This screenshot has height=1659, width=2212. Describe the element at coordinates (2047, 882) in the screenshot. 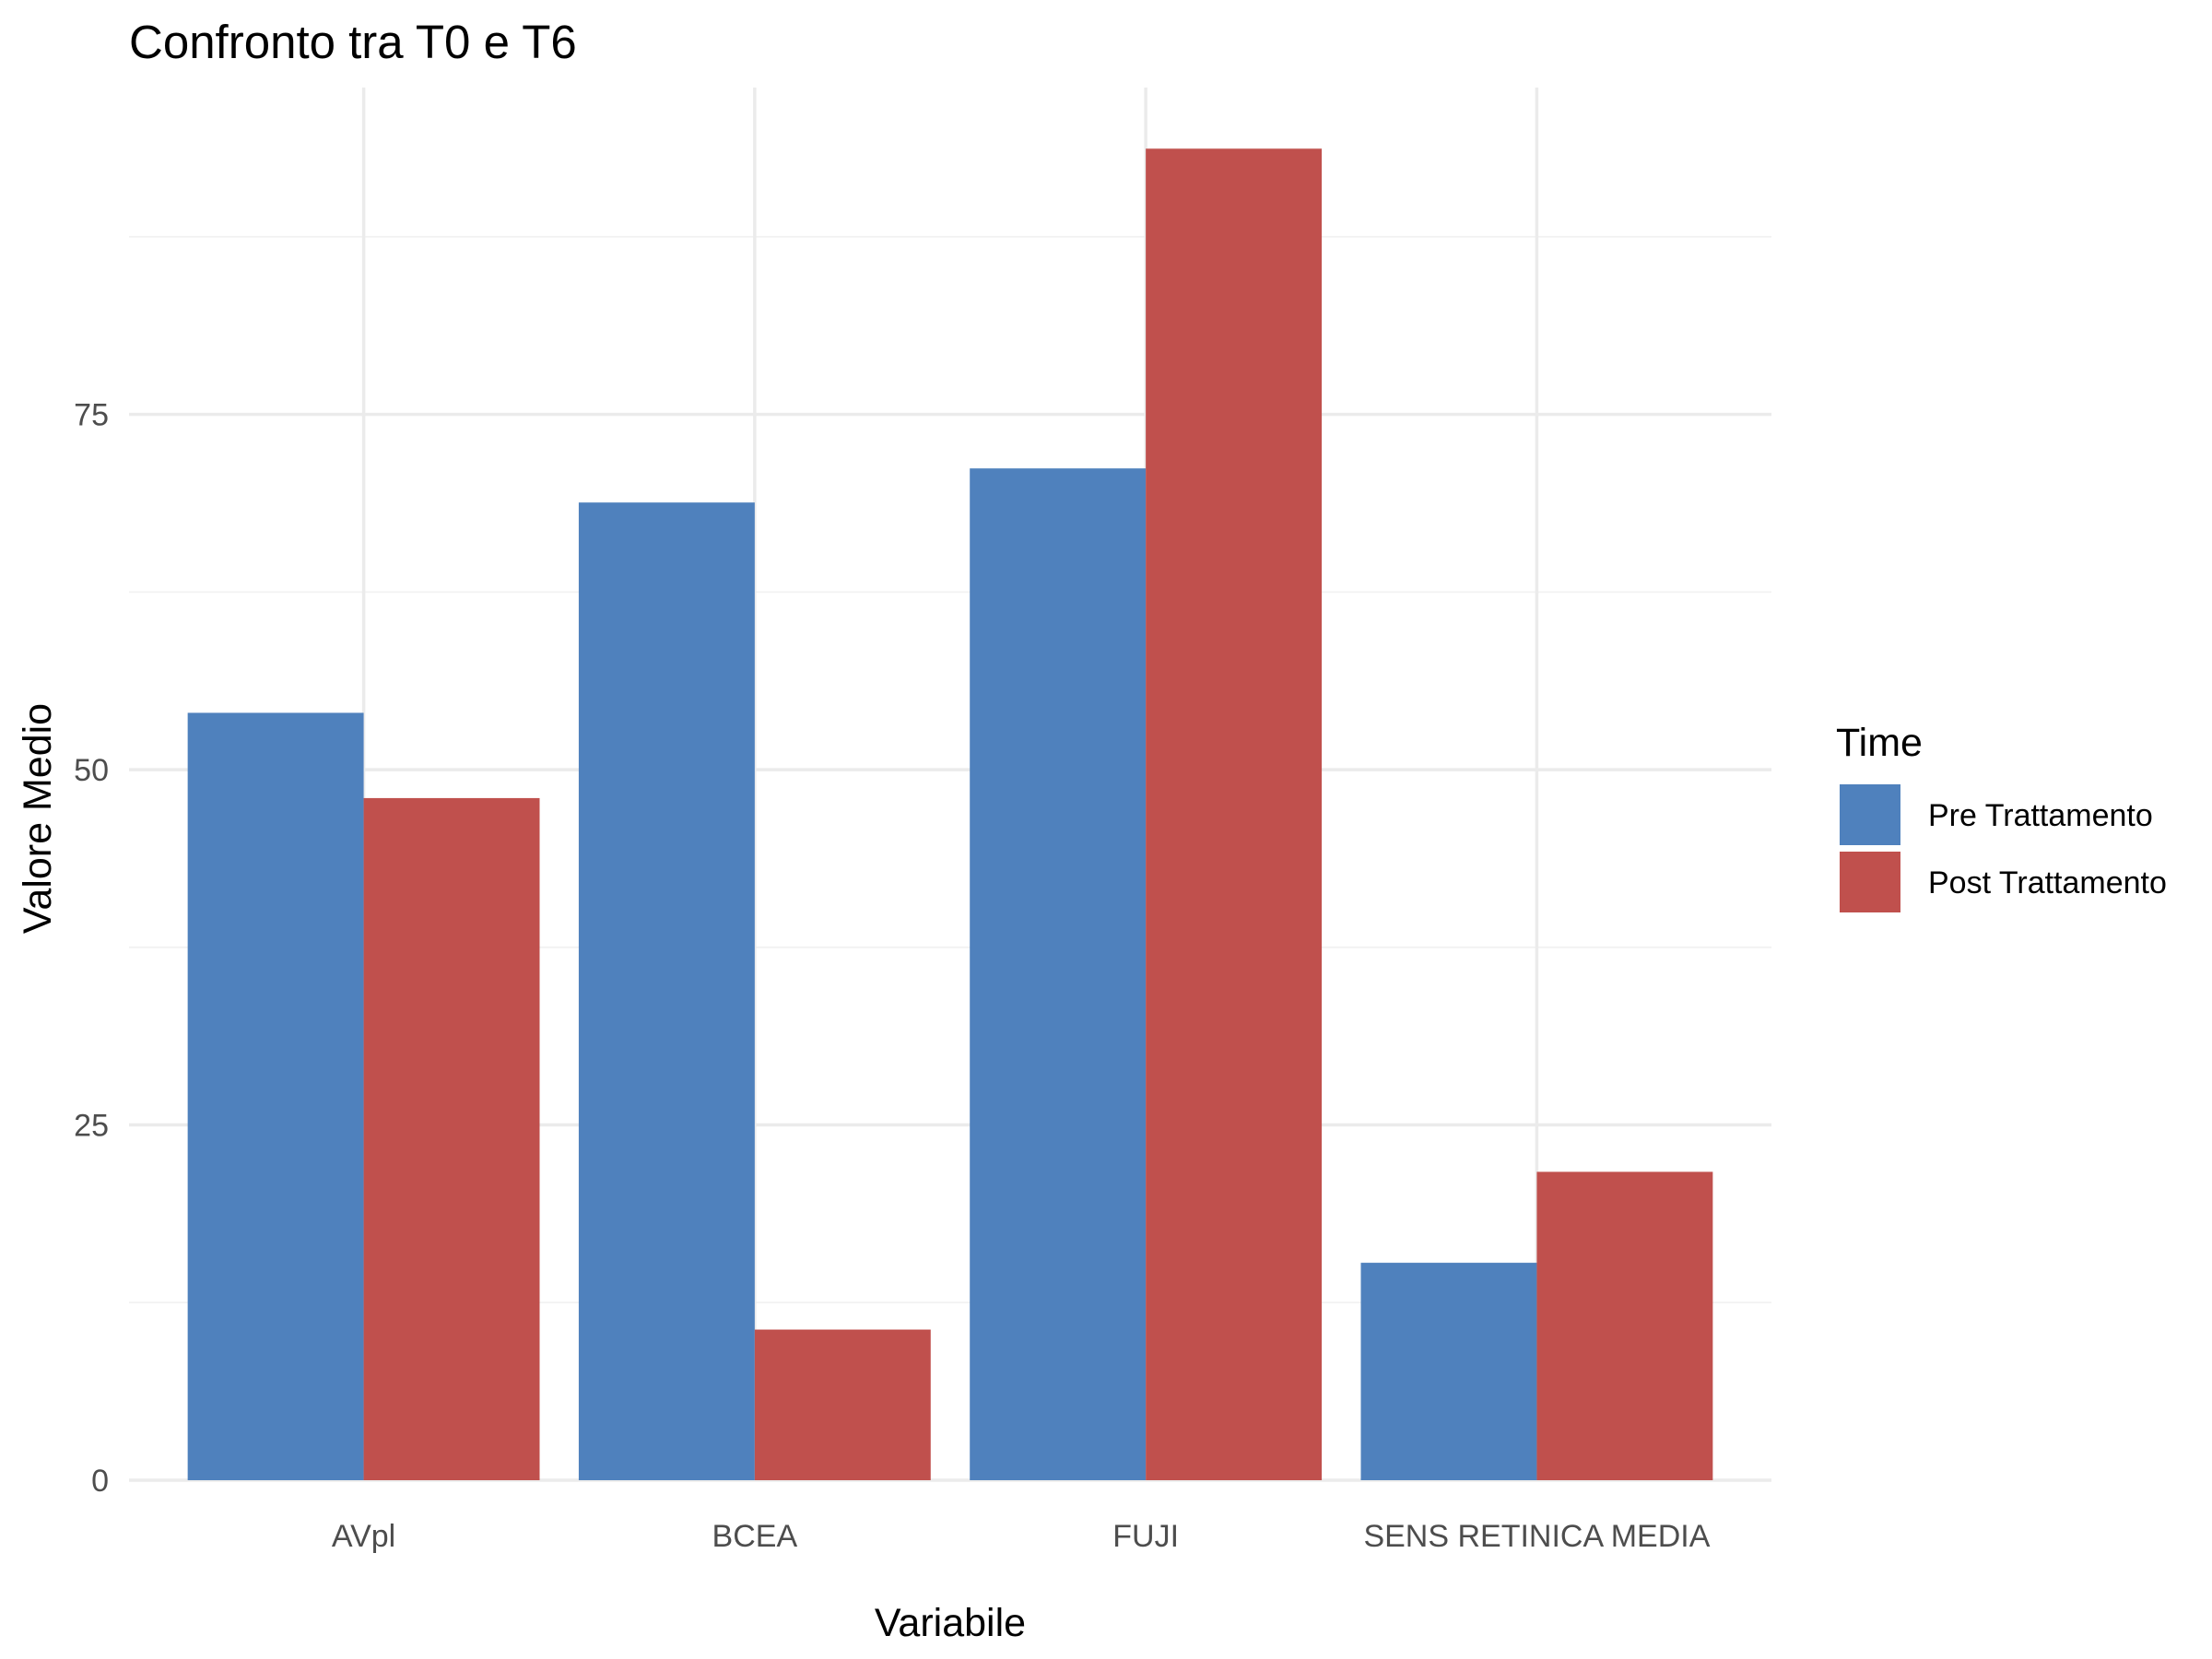

I see `legend-label-post: Post Trattamento` at that location.